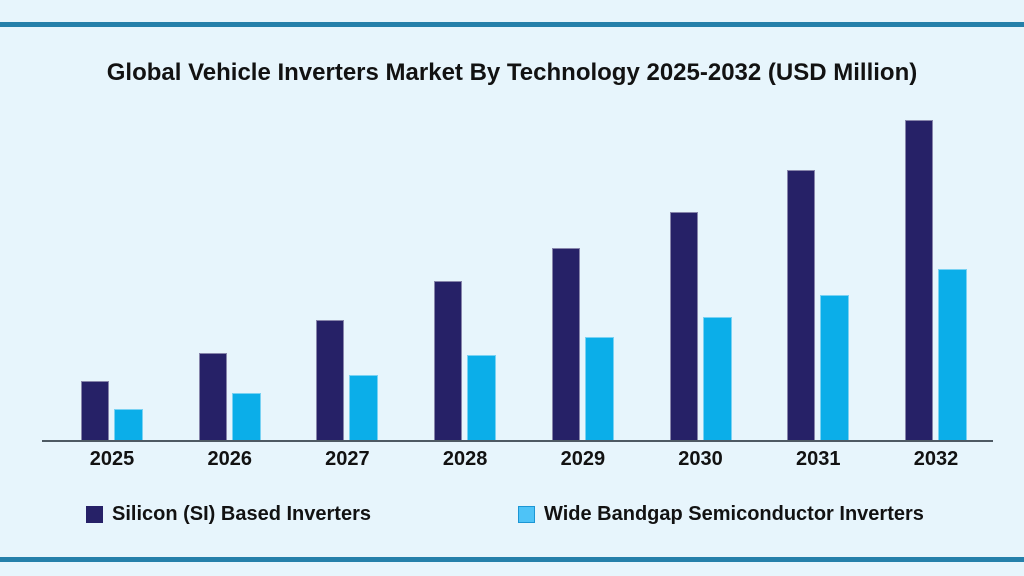 The image size is (1024, 576). Describe the element at coordinates (95, 411) in the screenshot. I see `bar-silicon-si-based-inverters-2025` at that location.